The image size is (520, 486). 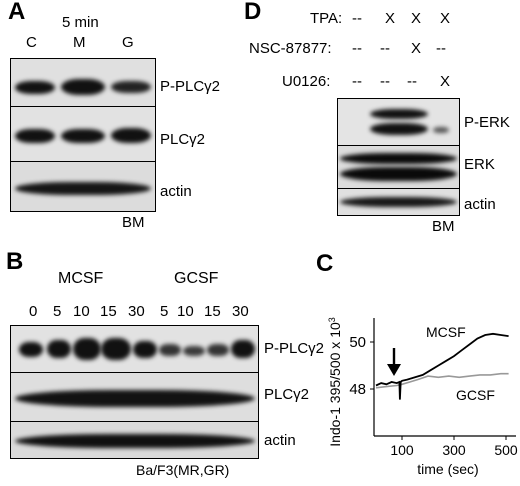 What do you see at coordinates (479, 164) in the screenshot?
I see `panel-d-row-erk: ERK` at bounding box center [479, 164].